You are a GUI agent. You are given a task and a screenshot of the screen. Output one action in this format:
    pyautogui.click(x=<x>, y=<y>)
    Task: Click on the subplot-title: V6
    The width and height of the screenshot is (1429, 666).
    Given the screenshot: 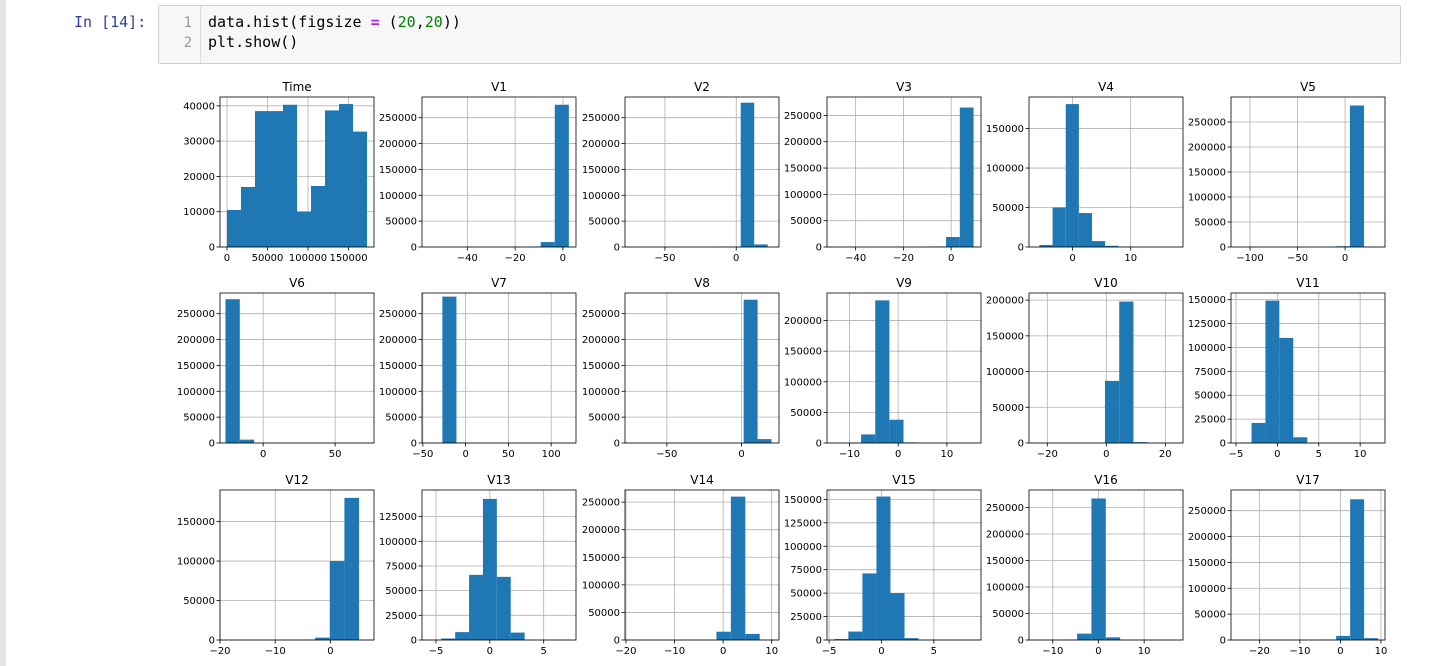 What is the action you would take?
    pyautogui.click(x=297, y=283)
    